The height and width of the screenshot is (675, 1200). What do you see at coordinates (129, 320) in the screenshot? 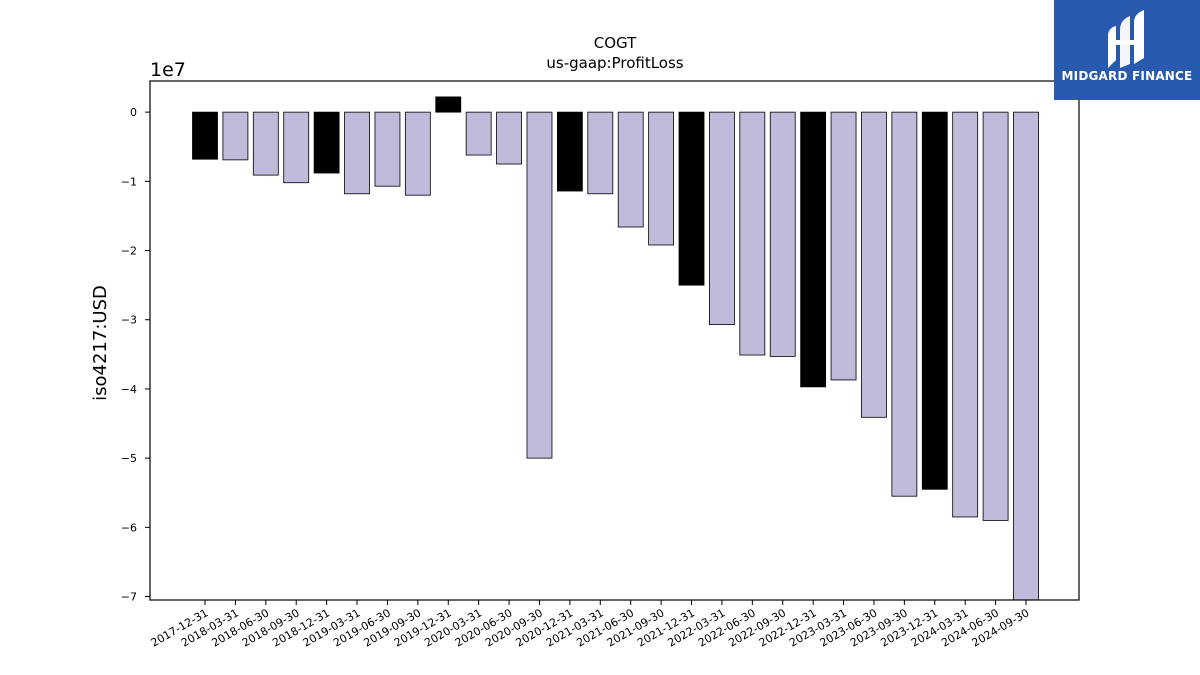
I see `y-tick-label: −3` at bounding box center [129, 320].